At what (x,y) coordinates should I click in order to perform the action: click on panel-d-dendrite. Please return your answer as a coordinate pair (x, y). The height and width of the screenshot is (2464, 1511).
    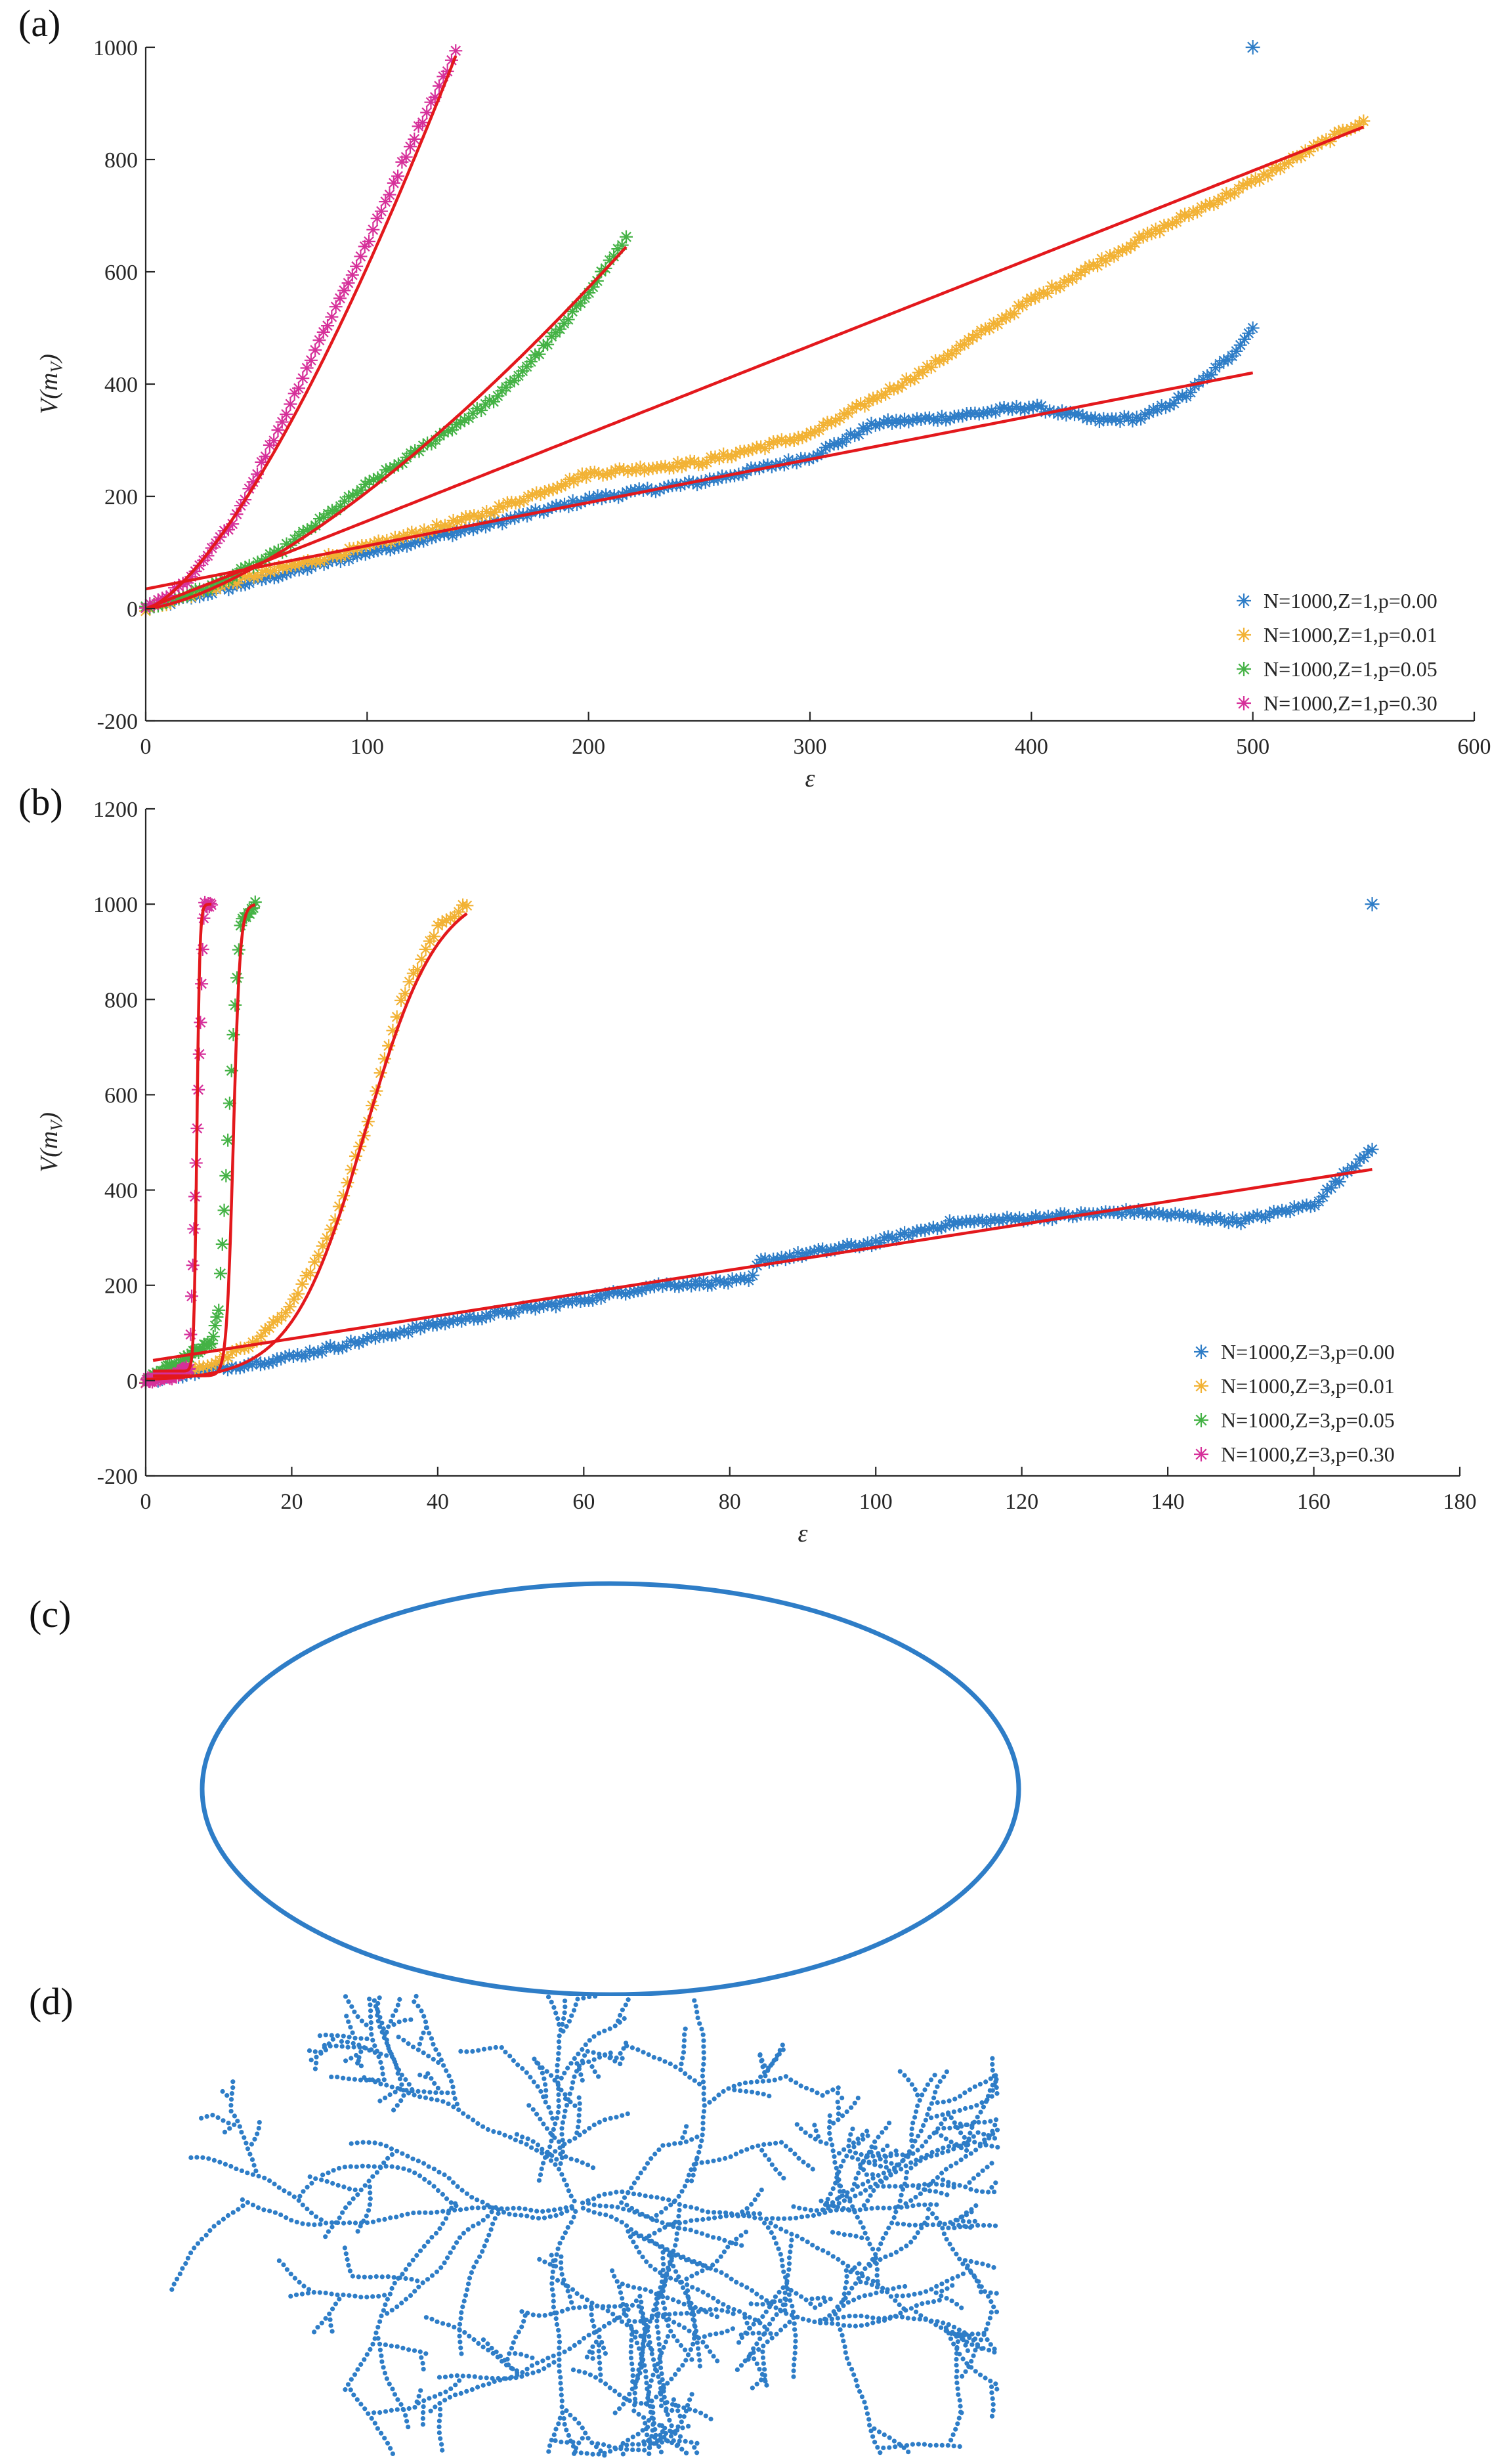
    Looking at the image, I should click on (584, 2225).